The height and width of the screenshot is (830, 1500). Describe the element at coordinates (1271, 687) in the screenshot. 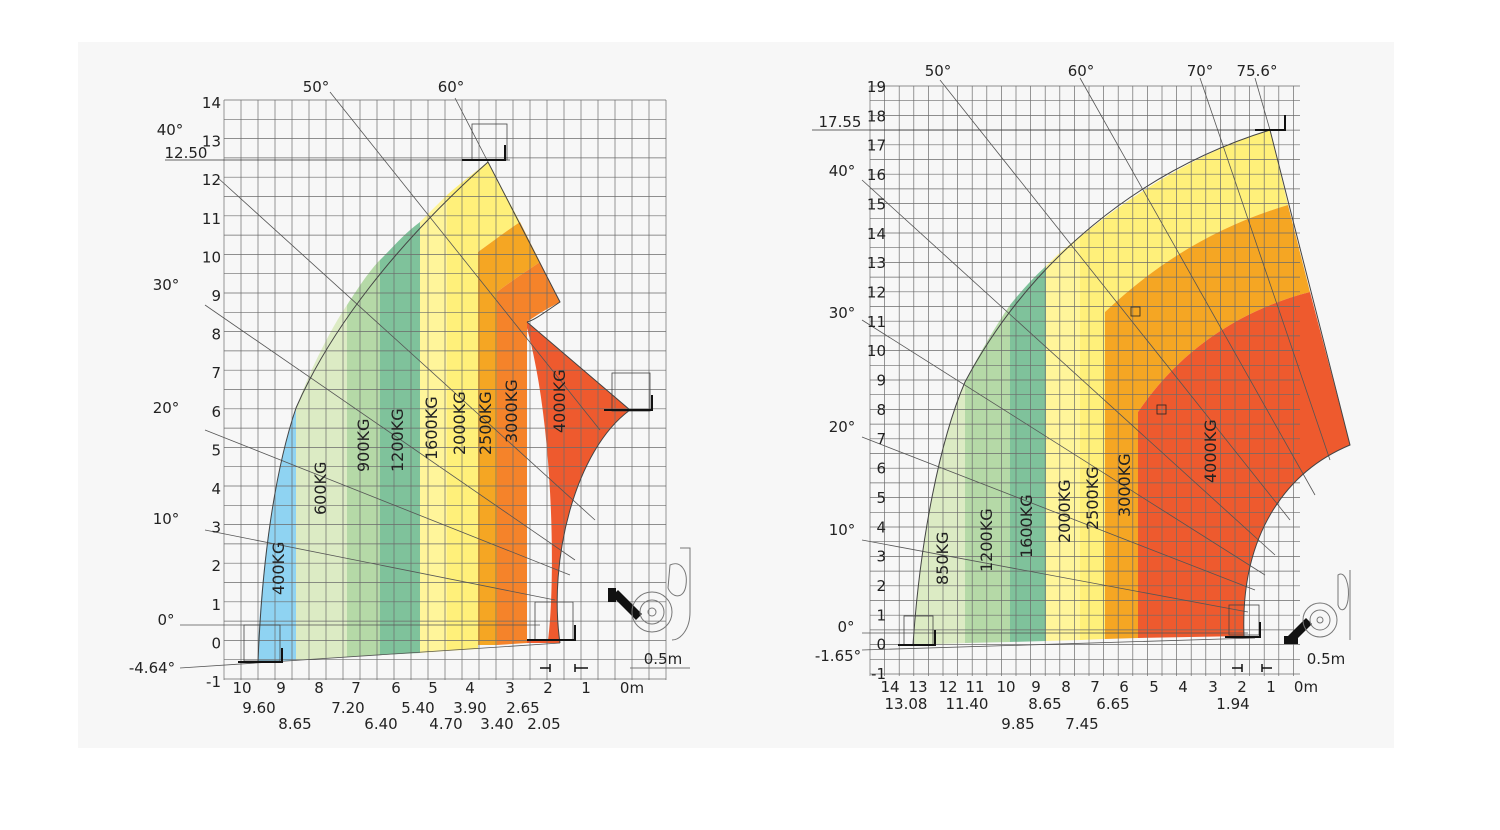

I see `right-x-tick: 1` at that location.